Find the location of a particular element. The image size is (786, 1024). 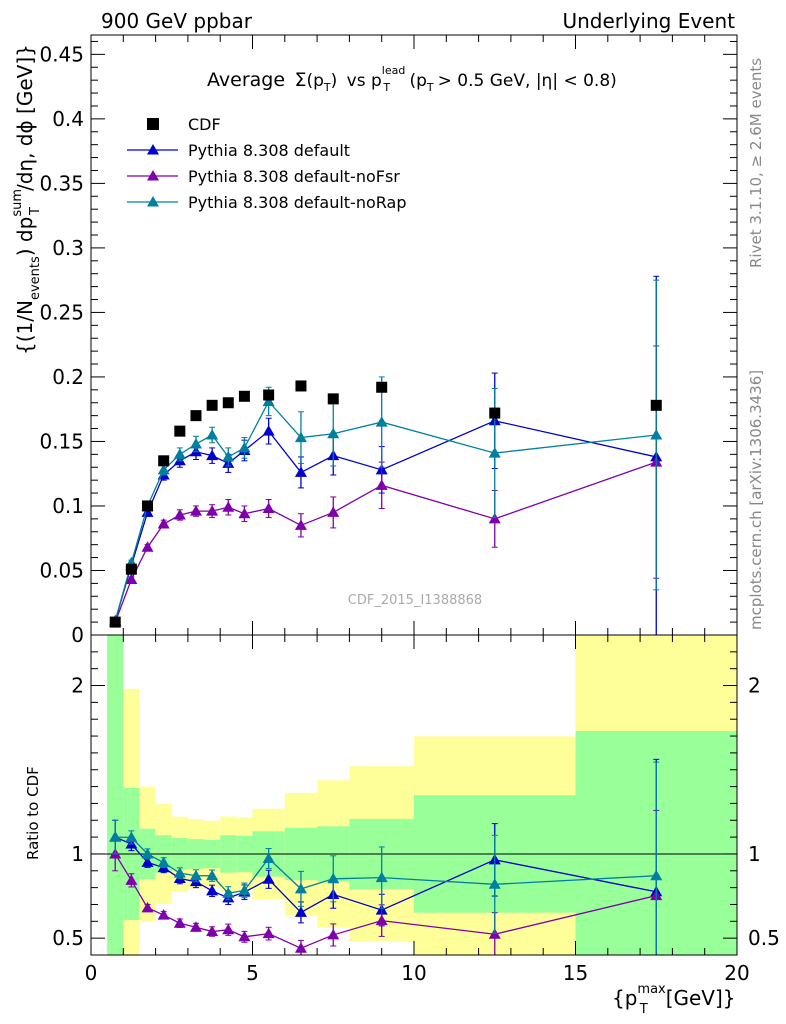

y-tick-label-main: 0.1 is located at coordinates (68, 506).